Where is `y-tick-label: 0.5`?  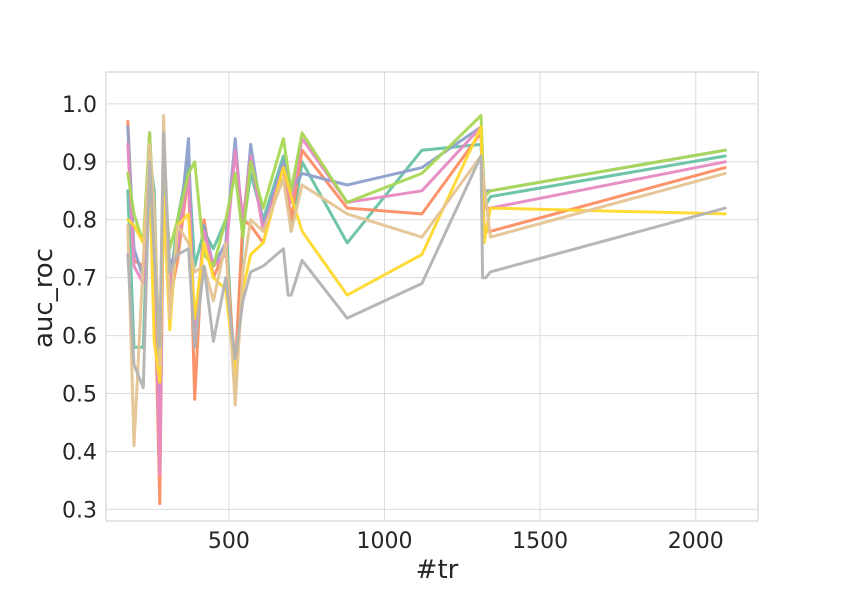
y-tick-label: 0.5 is located at coordinates (79, 395).